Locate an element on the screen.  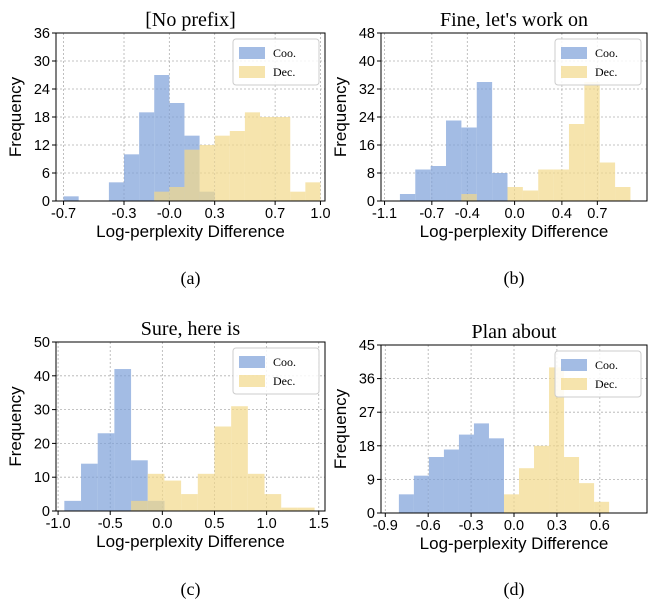
x-tick-label: -0.7 is located at coordinates (431, 214).